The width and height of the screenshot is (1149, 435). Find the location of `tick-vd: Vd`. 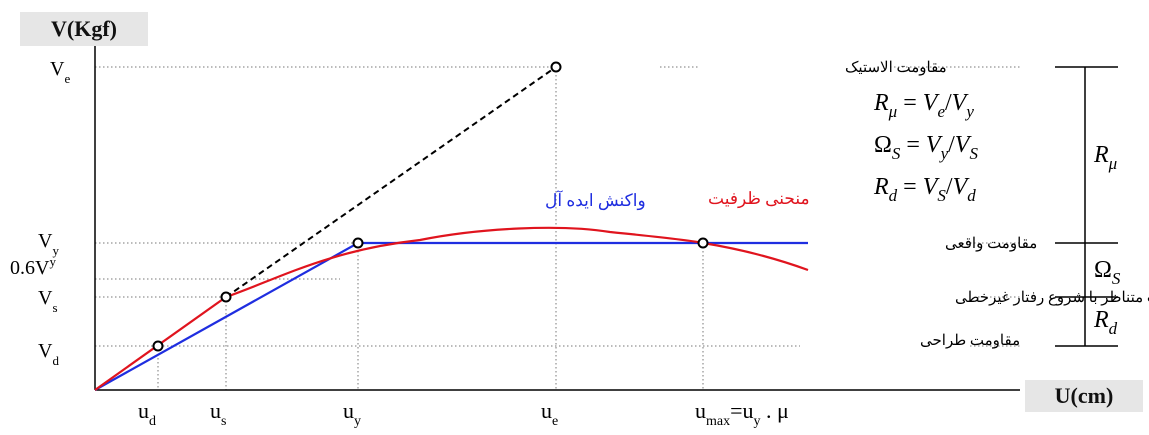

tick-vd: Vd is located at coordinates (48, 354).